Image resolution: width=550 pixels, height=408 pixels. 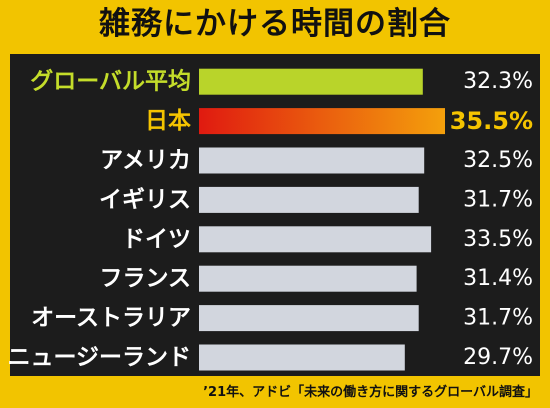 What do you see at coordinates (275, 24) in the screenshot?
I see `chart-title: 雑務にかける時間の割合` at bounding box center [275, 24].